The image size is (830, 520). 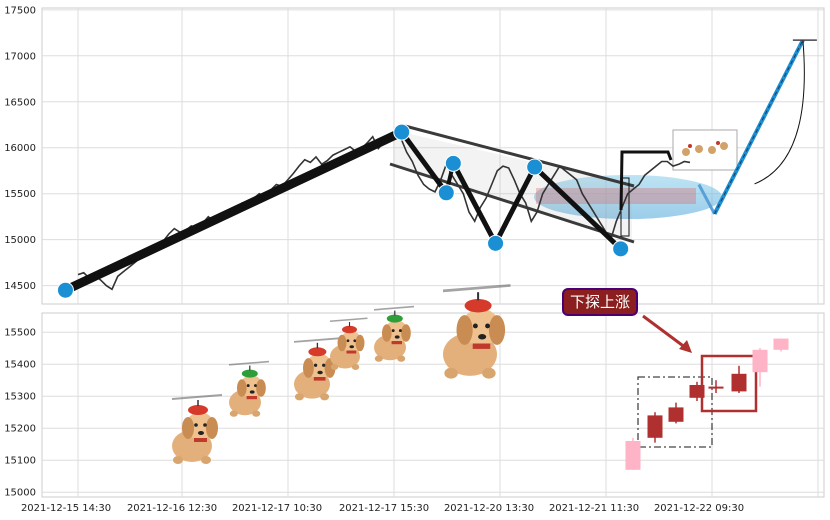 I want to click on lower-y-tick-label: 15500, so click(x=20, y=333).